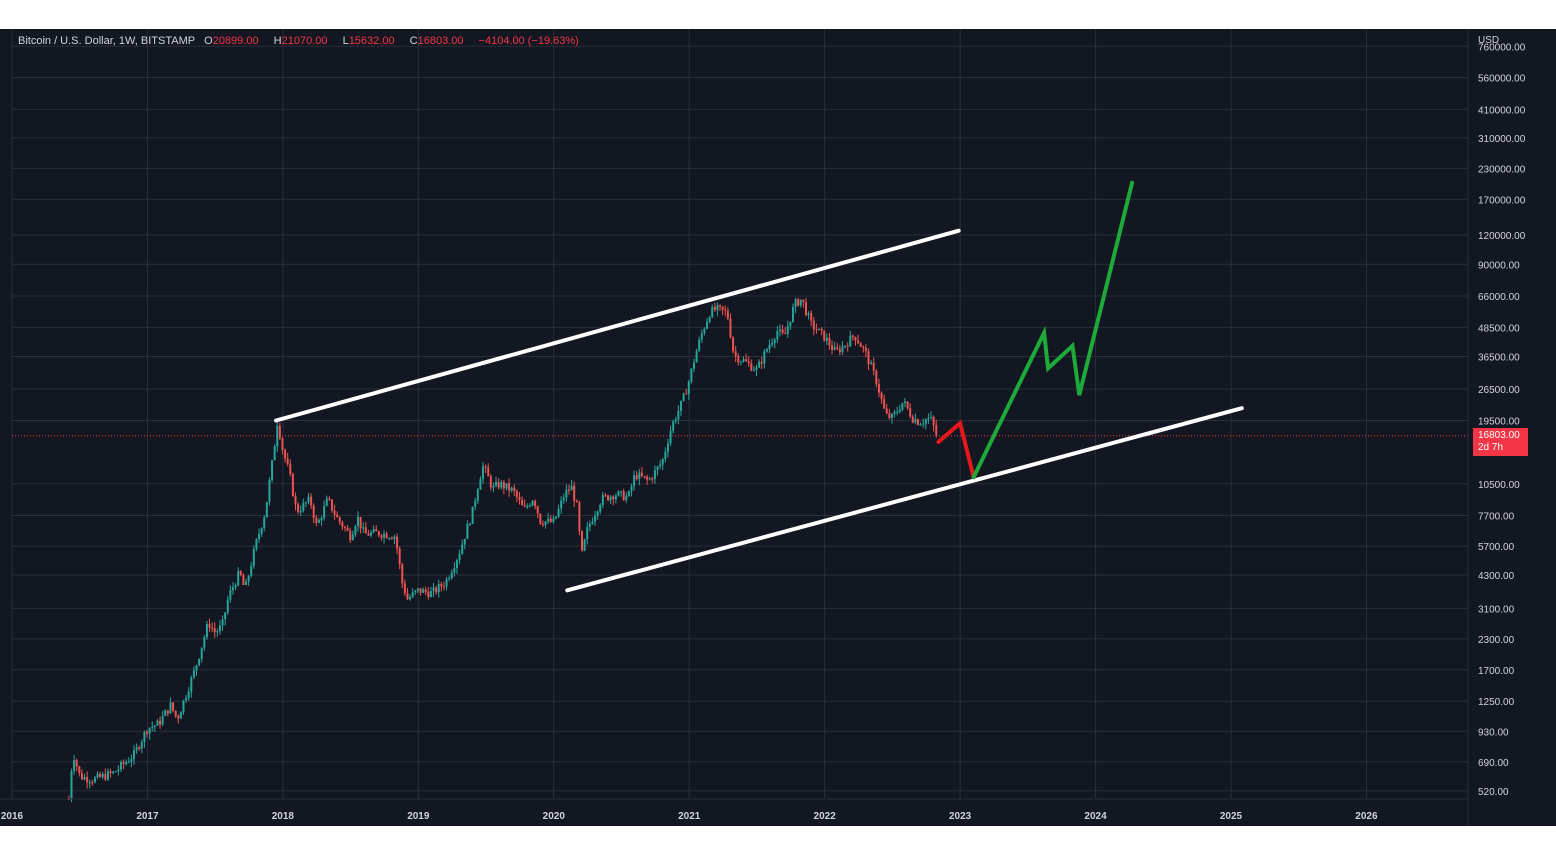 This screenshot has height=865, width=1556. What do you see at coordinates (1493, 763) in the screenshot?
I see `y-tick-label: 690.00` at bounding box center [1493, 763].